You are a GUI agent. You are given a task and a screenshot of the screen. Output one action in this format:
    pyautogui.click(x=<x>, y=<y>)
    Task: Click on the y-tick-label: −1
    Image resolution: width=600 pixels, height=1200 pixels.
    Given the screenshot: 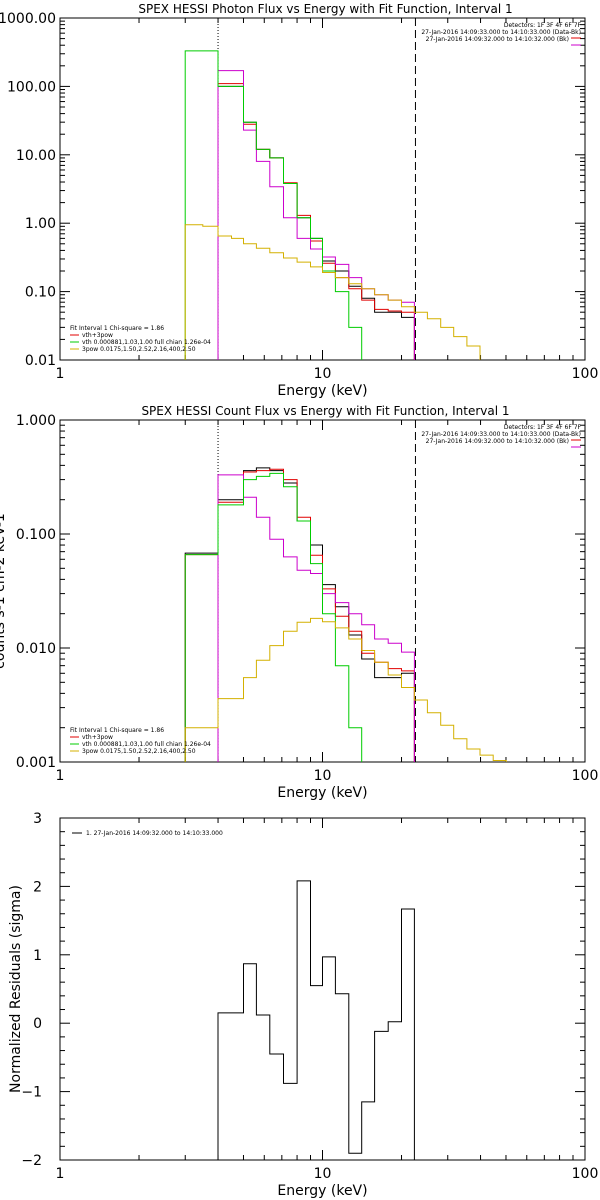 What is the action you would take?
    pyautogui.click(x=31, y=1093)
    